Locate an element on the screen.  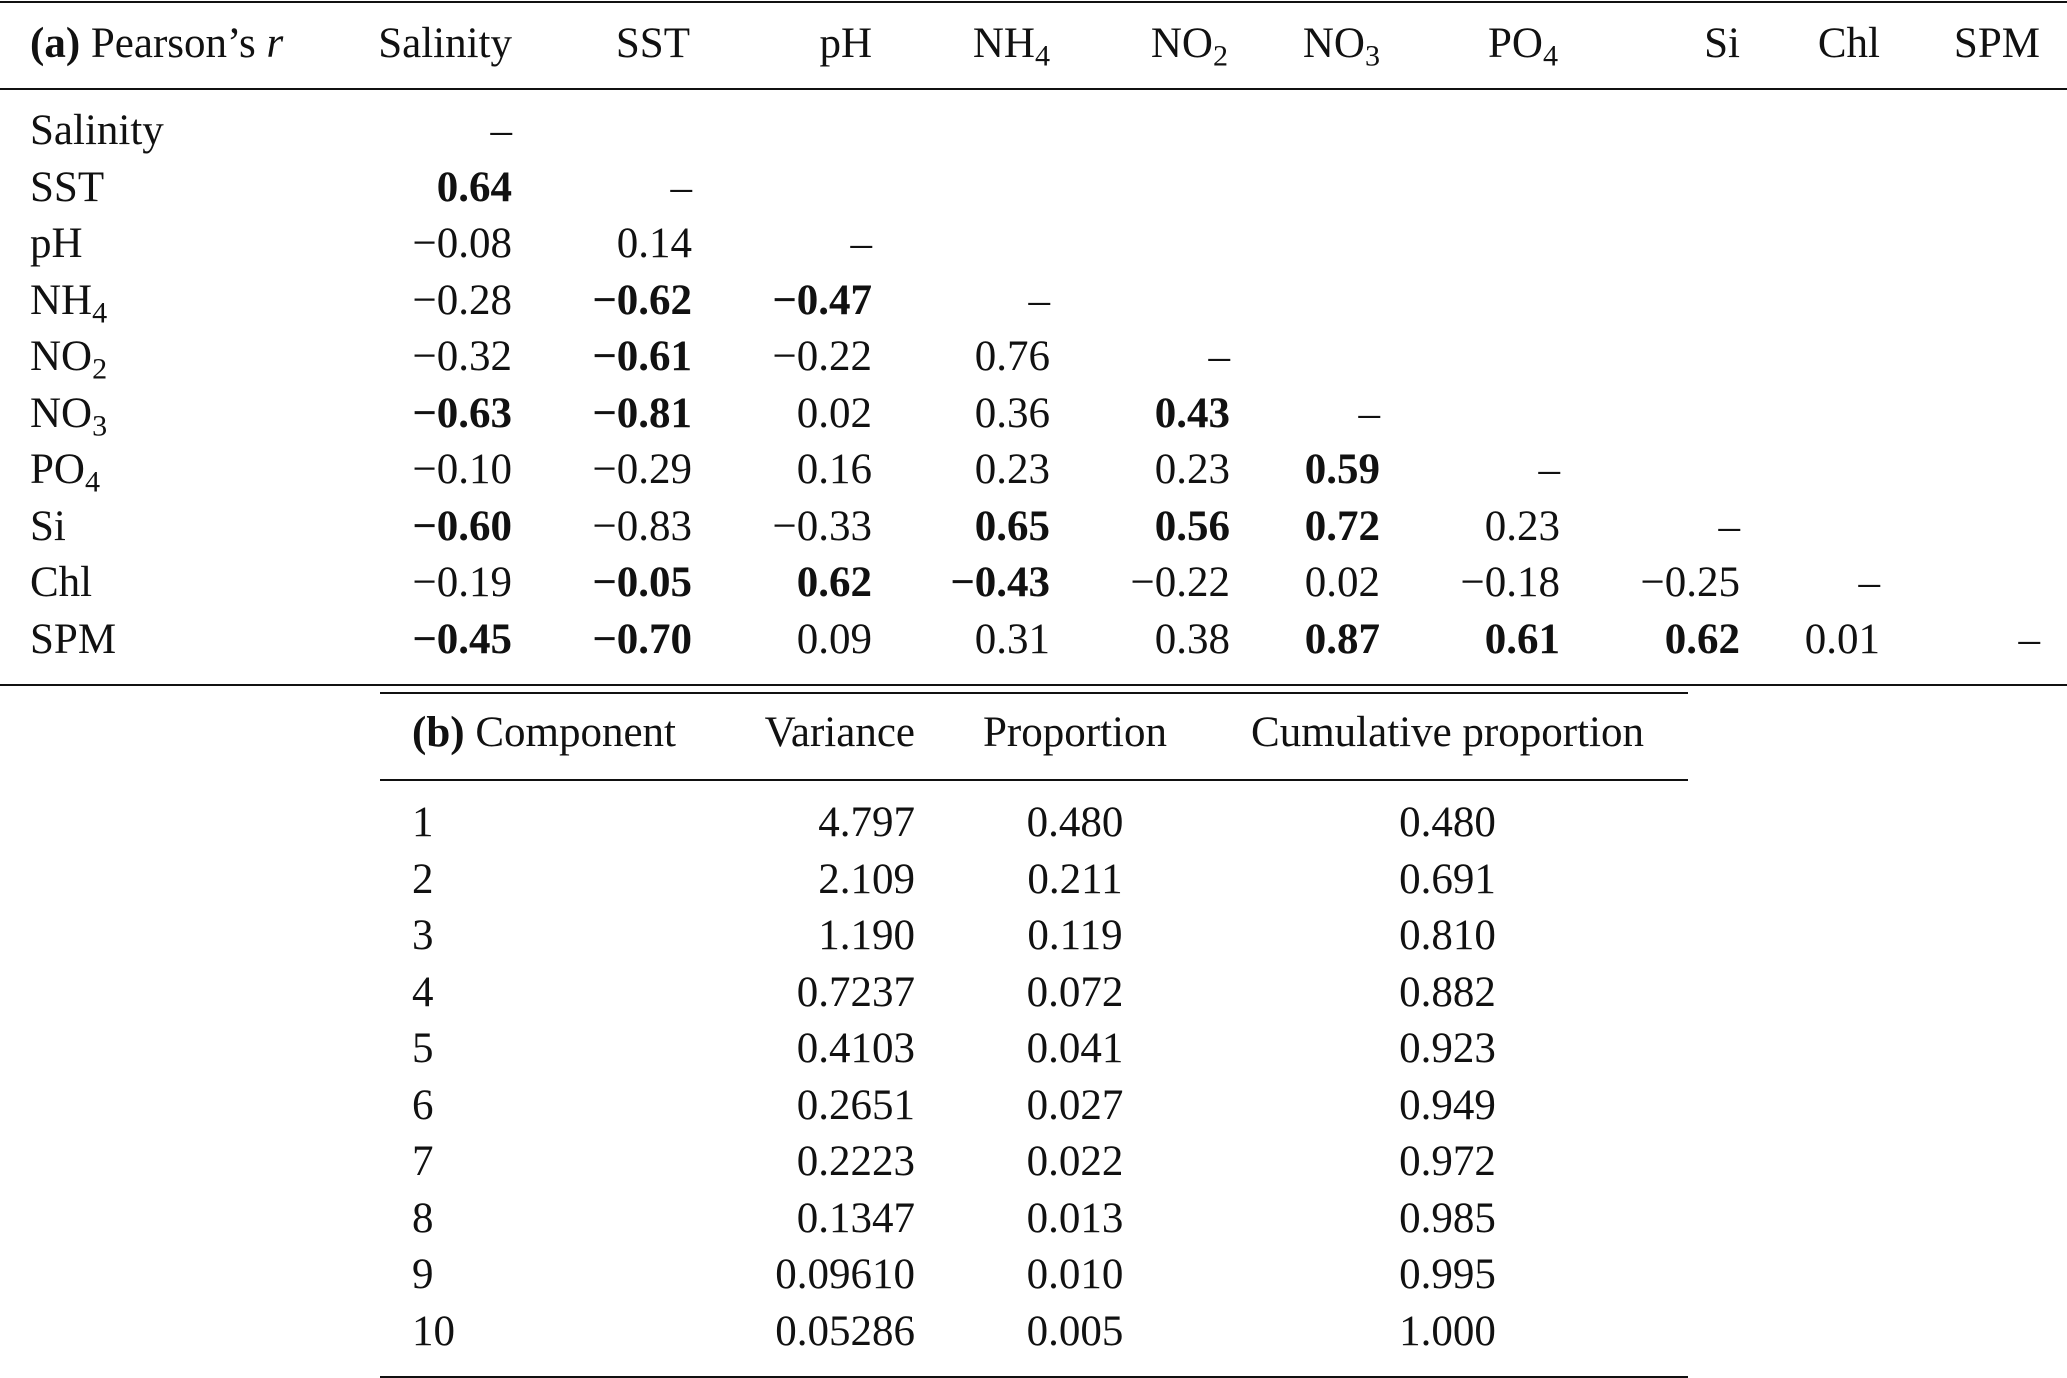
table-b-proportion-cell: 0.010 is located at coordinates (1075, 1274).